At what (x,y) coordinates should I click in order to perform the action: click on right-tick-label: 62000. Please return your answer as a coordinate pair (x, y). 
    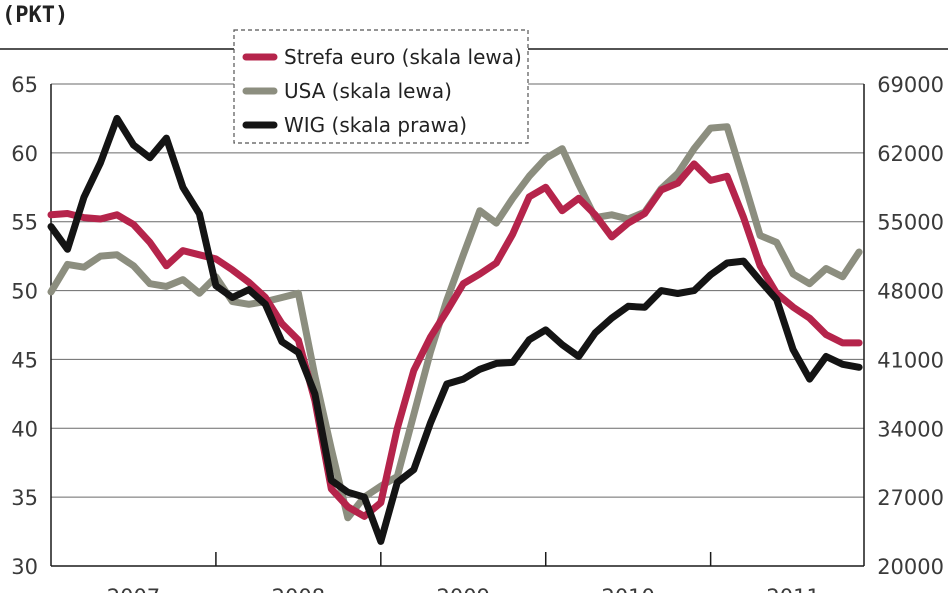
    Looking at the image, I should click on (910, 154).